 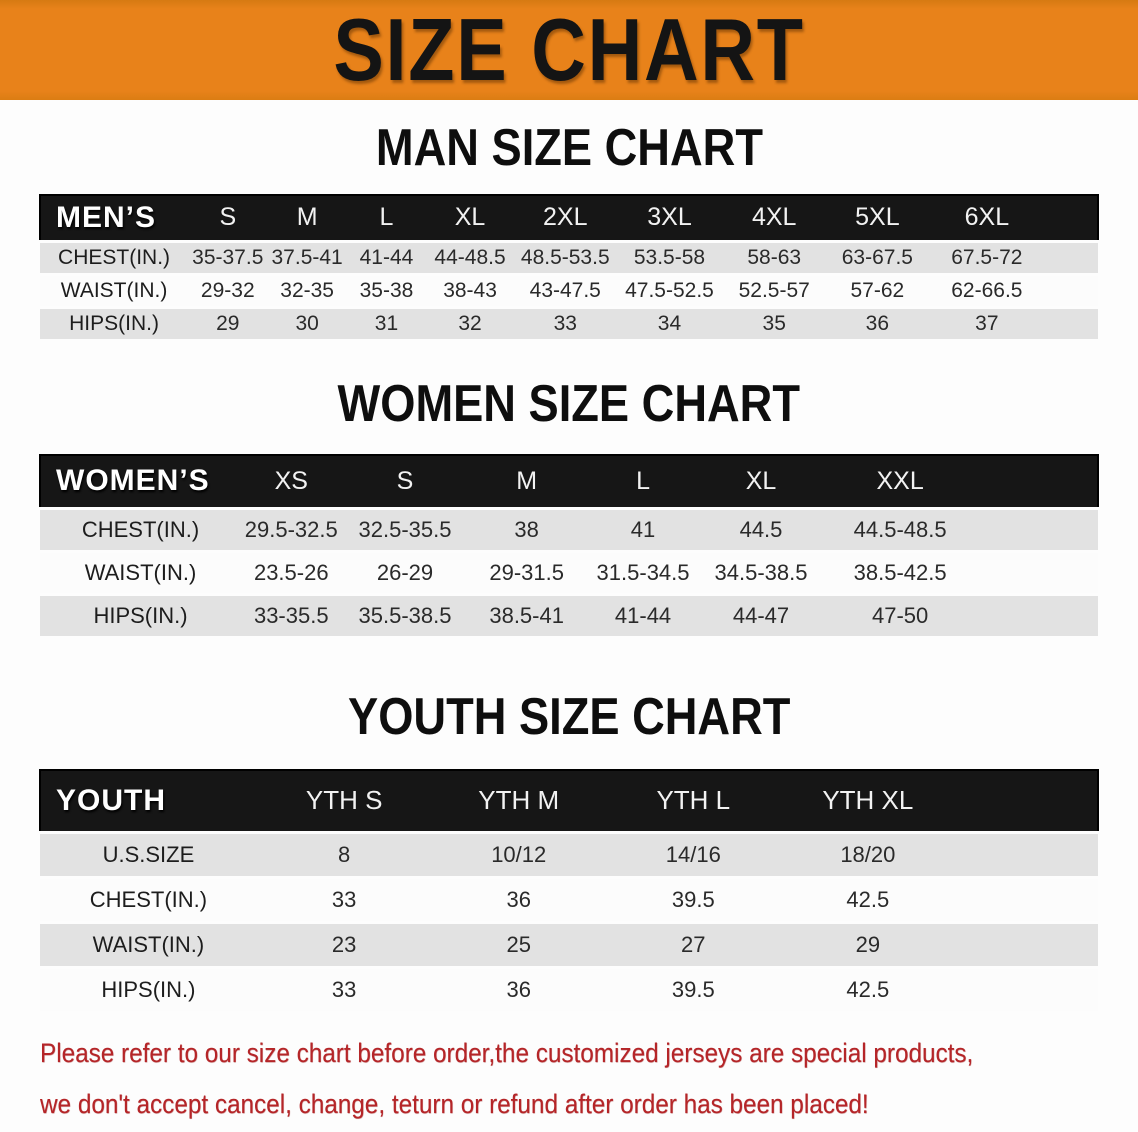 What do you see at coordinates (761, 572) in the screenshot?
I see `women-size-value: 34.5-38.5` at bounding box center [761, 572].